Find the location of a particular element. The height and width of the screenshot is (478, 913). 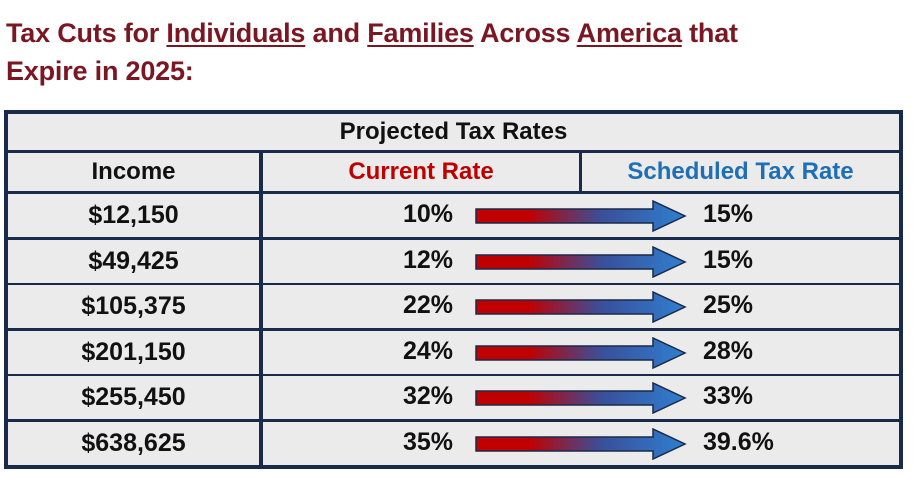

table-row: 12% 15% is located at coordinates (581, 261).